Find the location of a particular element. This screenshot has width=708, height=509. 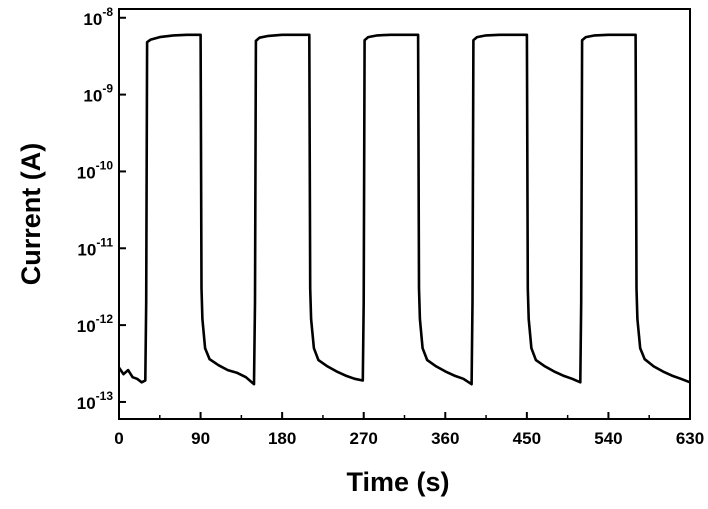

y-tick-label: 10⁻⁹ is located at coordinates (98, 94).